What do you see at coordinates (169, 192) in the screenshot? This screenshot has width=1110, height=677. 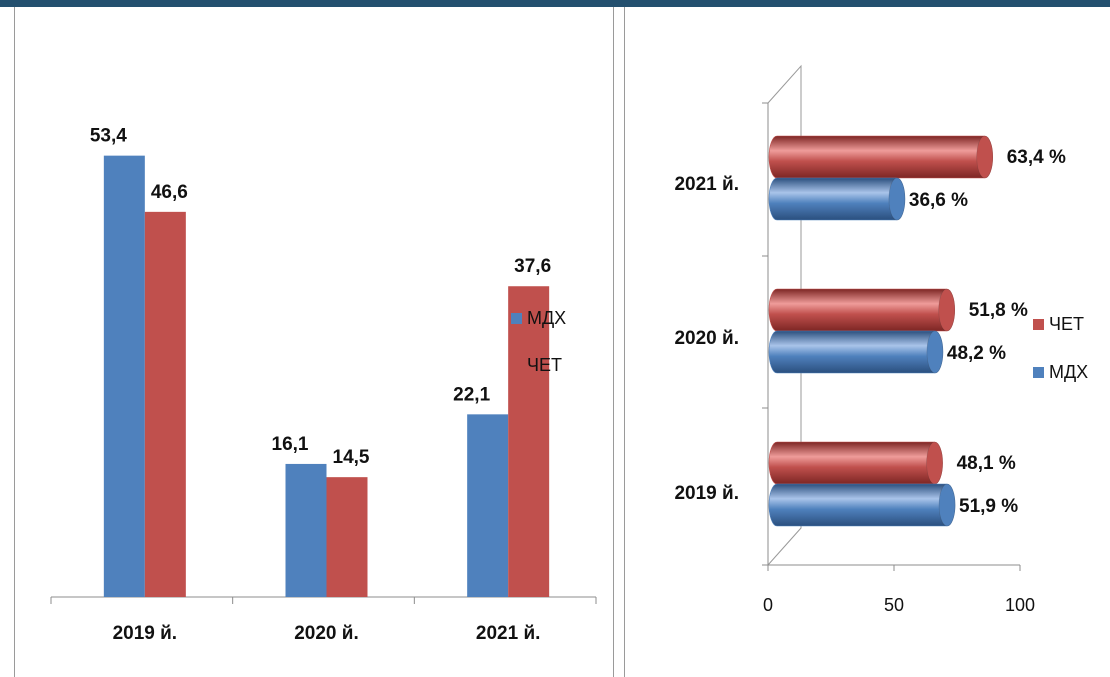 I see `data-label: 46,6` at bounding box center [169, 192].